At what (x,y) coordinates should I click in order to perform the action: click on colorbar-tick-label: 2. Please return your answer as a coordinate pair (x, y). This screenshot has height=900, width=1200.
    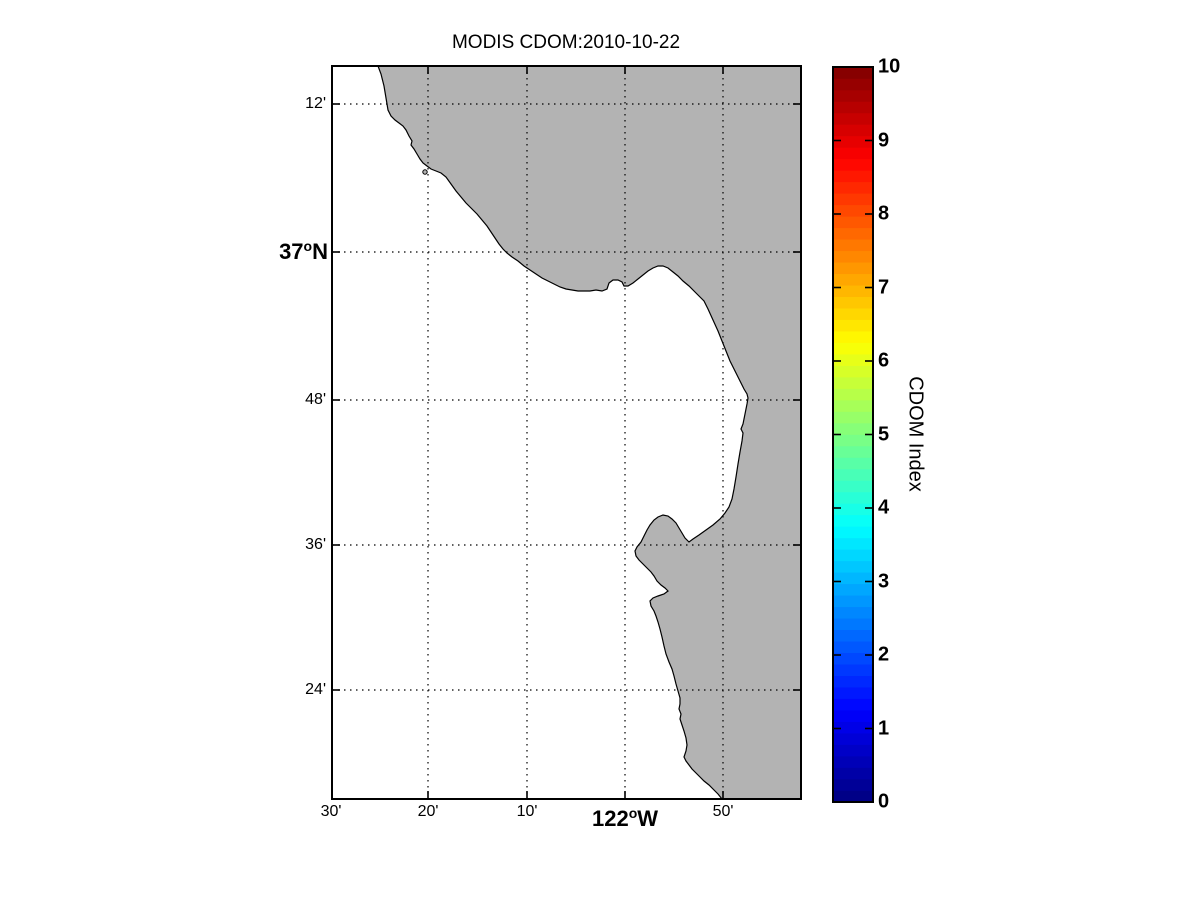
    Looking at the image, I should click on (884, 654).